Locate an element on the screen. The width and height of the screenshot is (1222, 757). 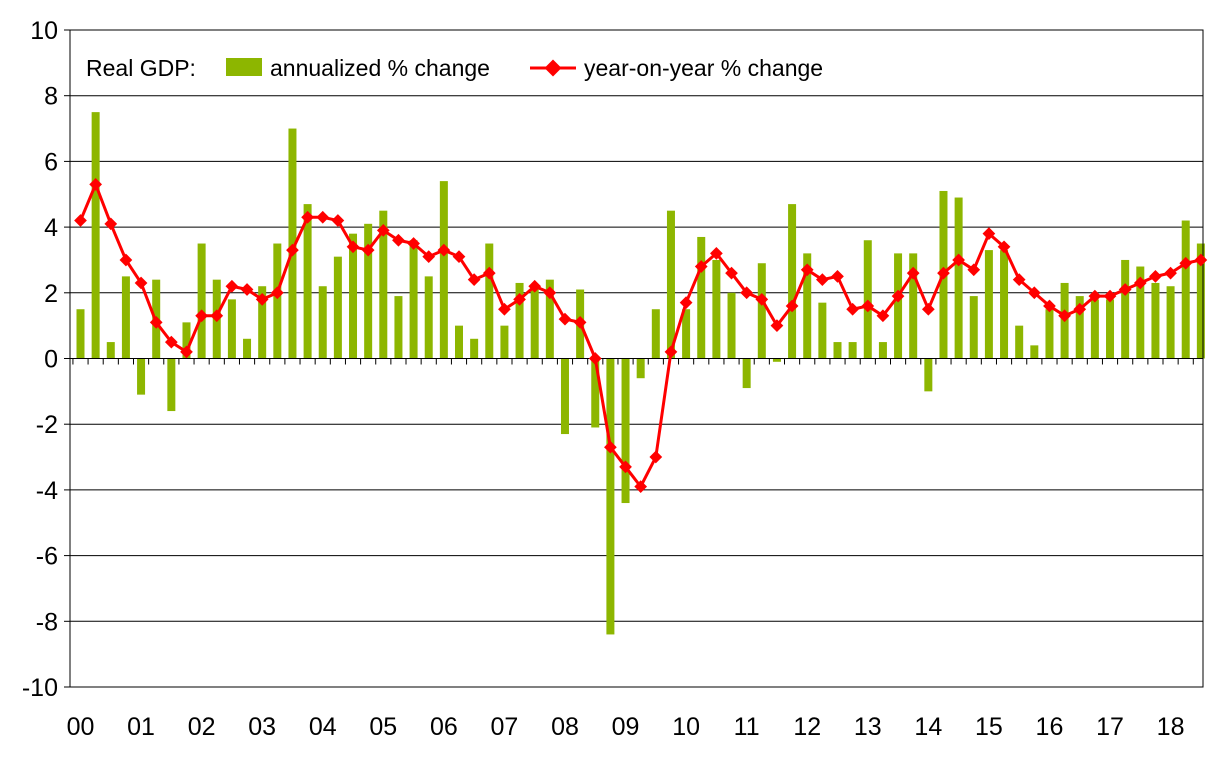
x-axis-tick-labels: 00 01 02 03 04 05 06 07 08 09 10 11 12 13 14 15 16 17 18 is located at coordinates (626, 727).